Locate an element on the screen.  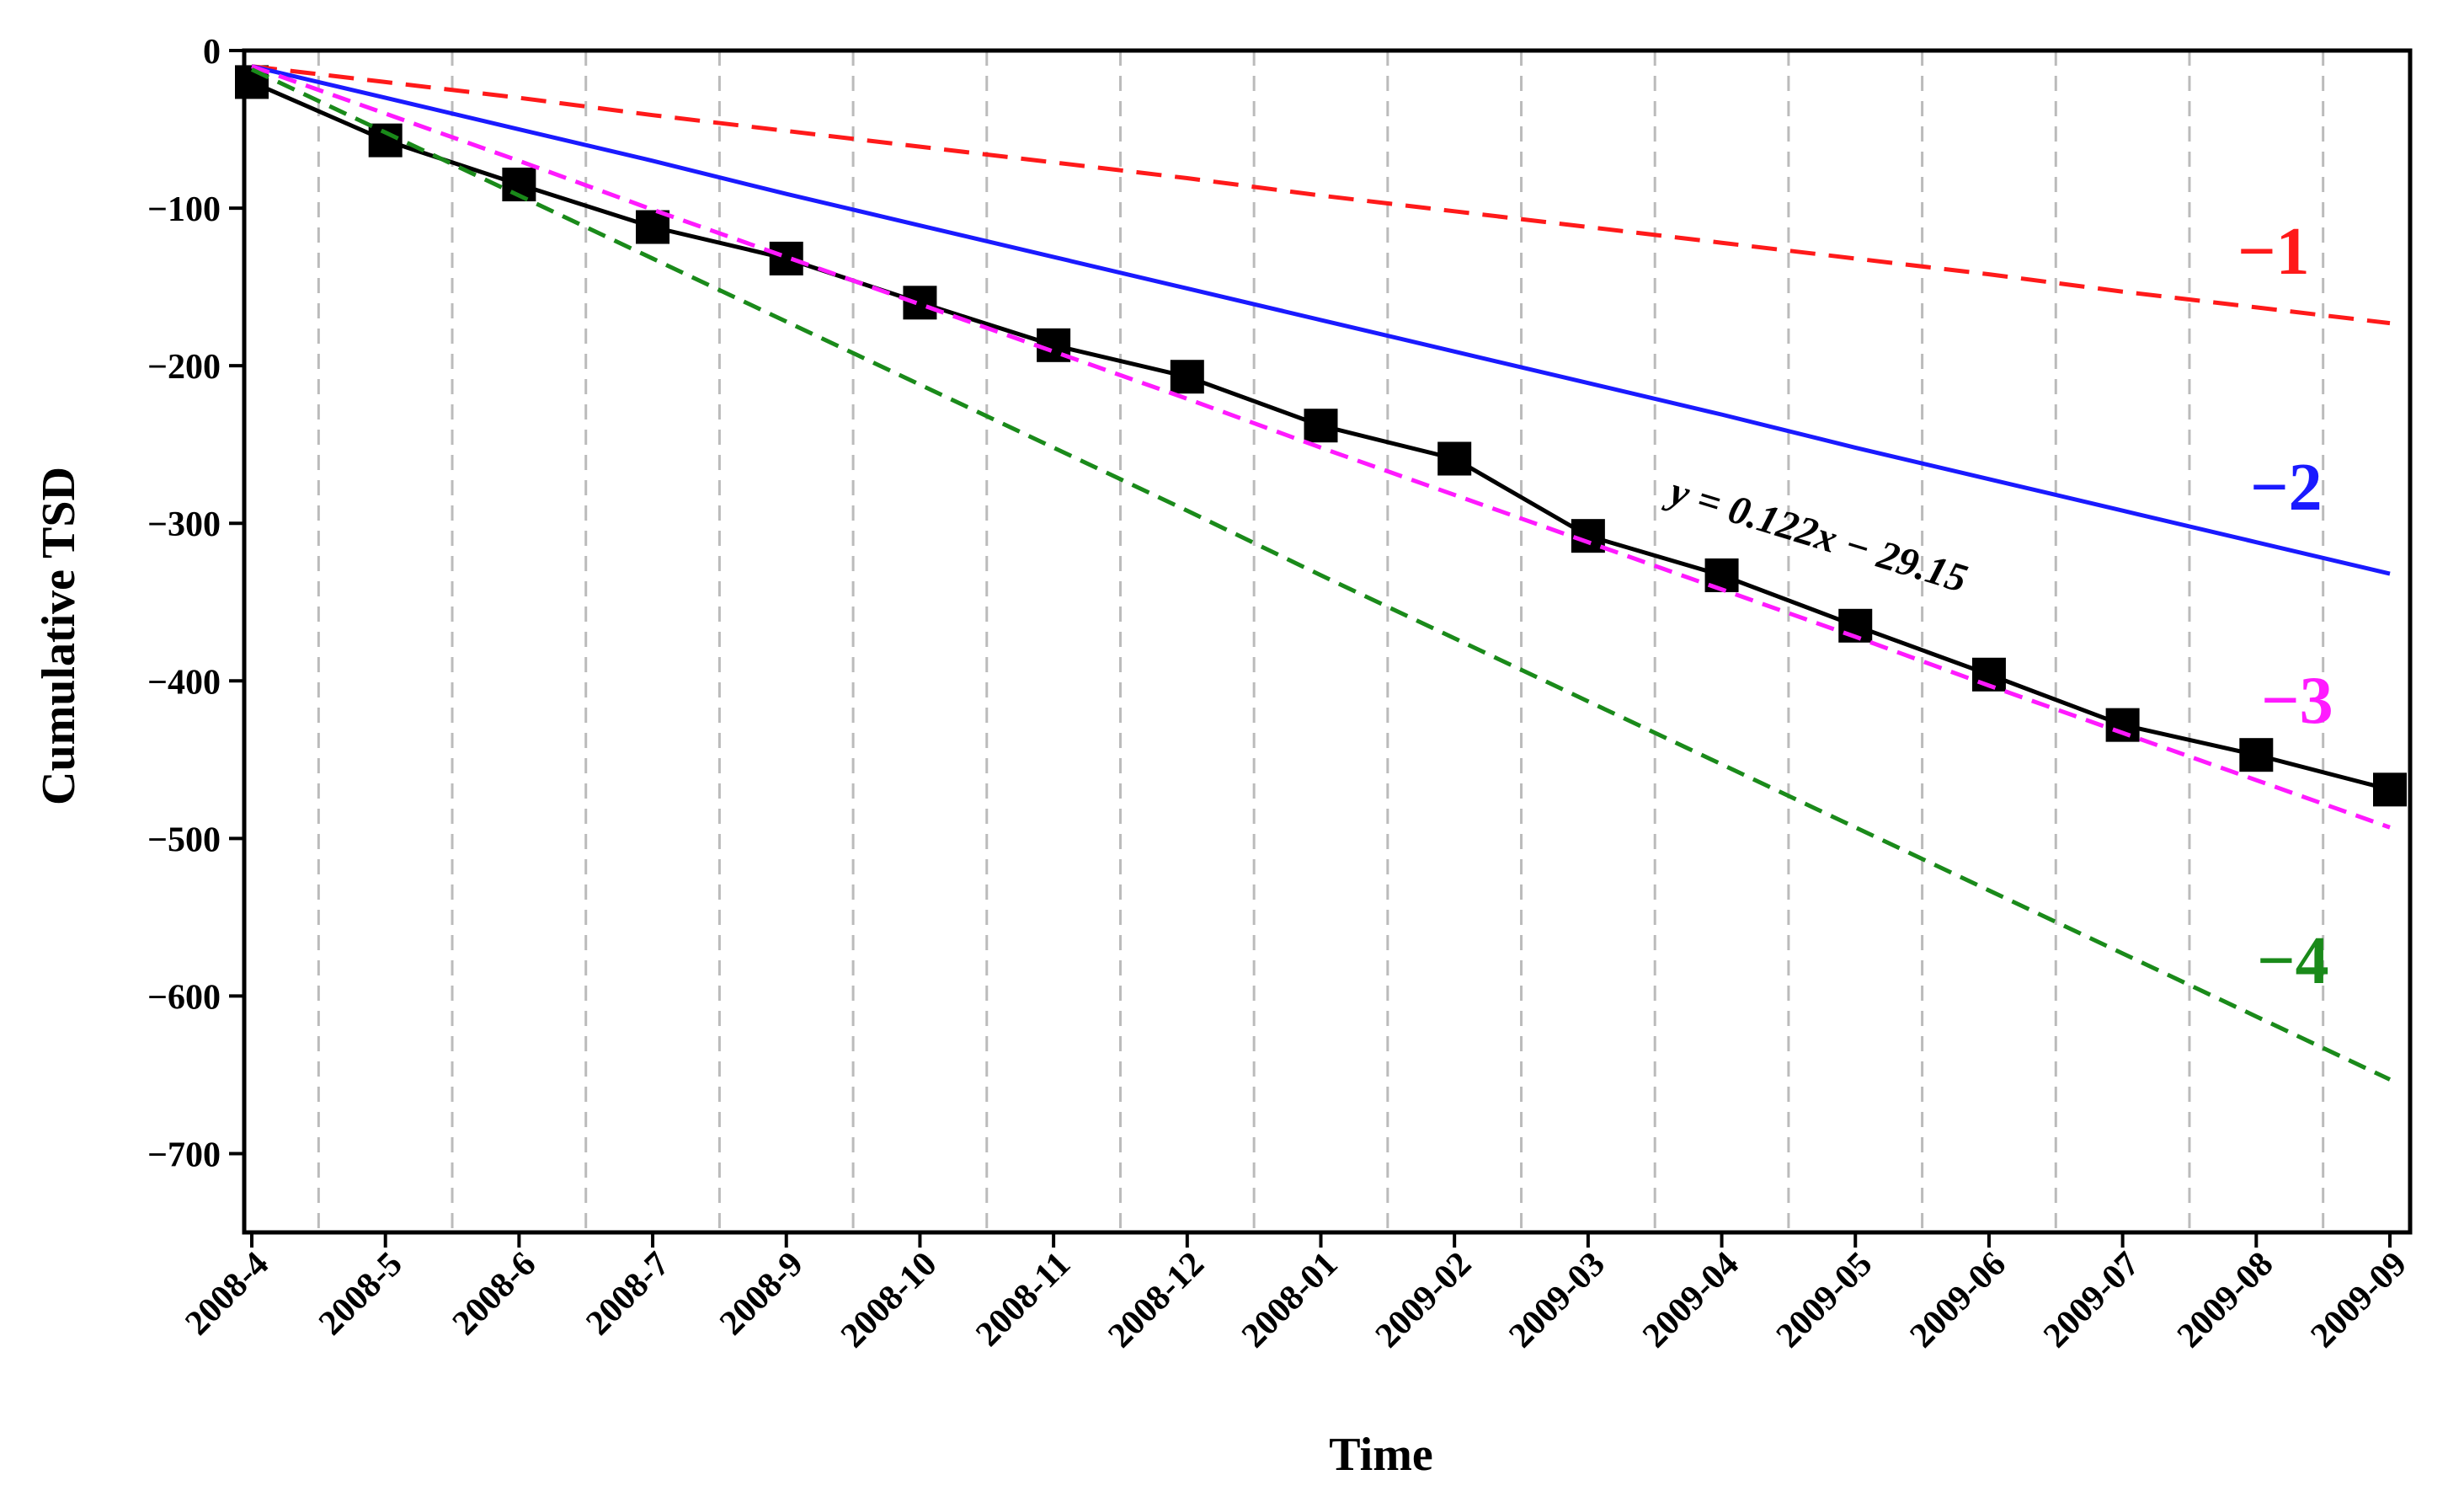
x-tick-label: 2009-03 is located at coordinates (1557, 1301).